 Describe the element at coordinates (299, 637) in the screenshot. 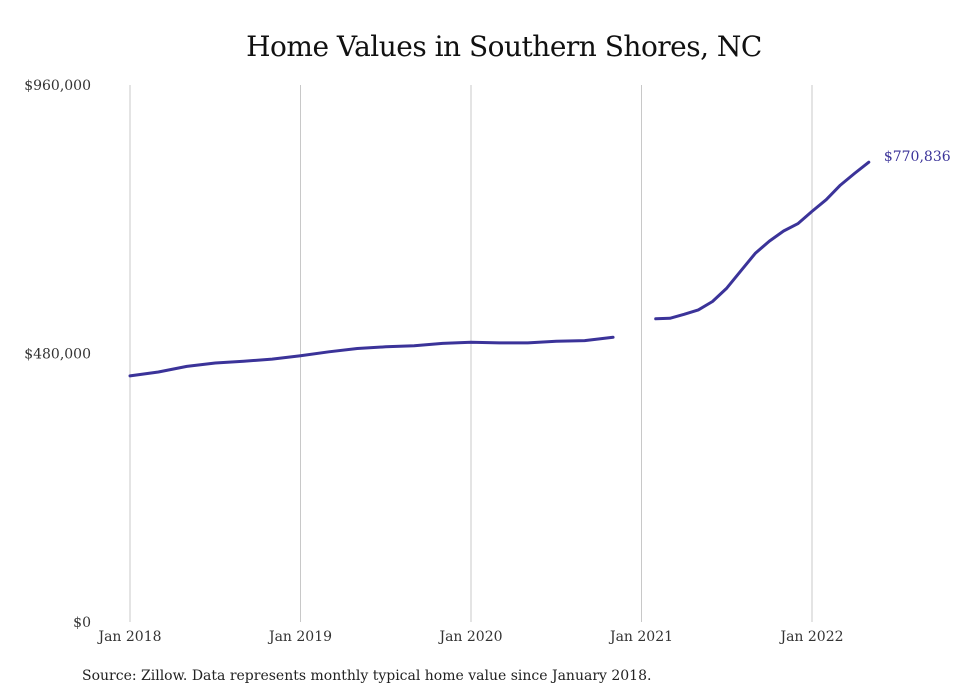

I see `x-tick-label: Jan 2019` at that location.